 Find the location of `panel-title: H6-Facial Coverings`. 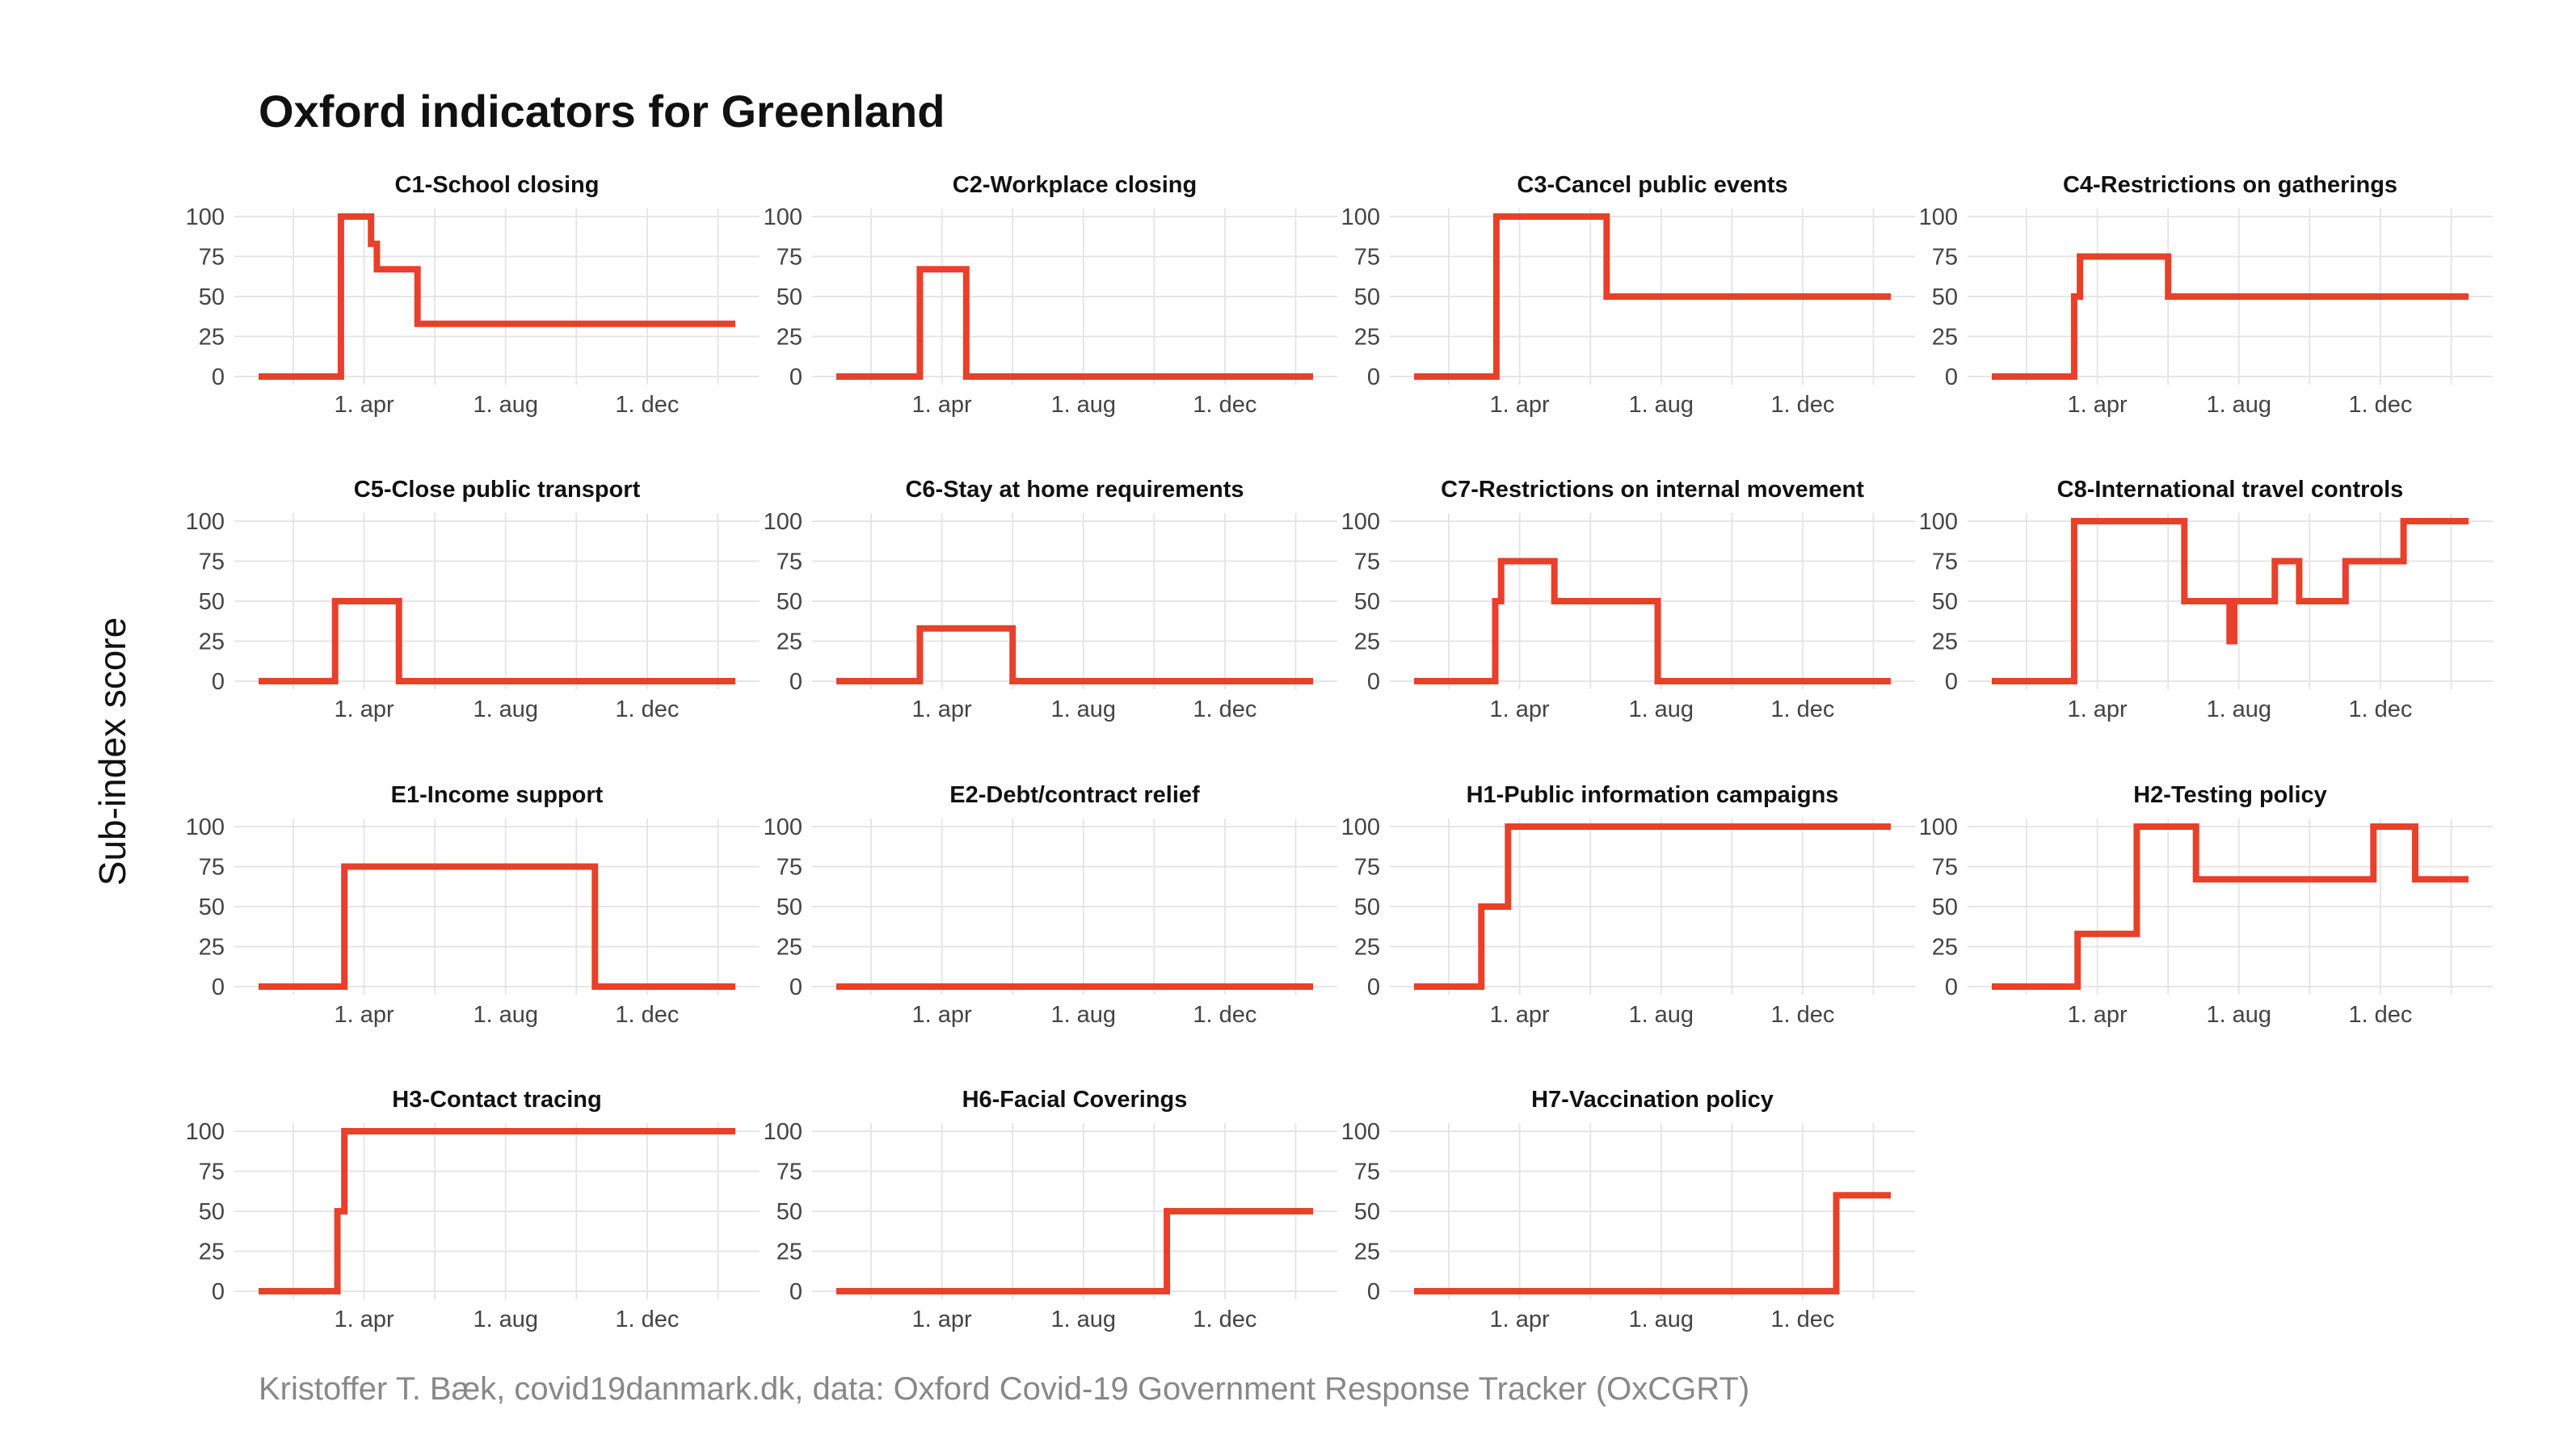

panel-title: H6-Facial Coverings is located at coordinates (1075, 1100).